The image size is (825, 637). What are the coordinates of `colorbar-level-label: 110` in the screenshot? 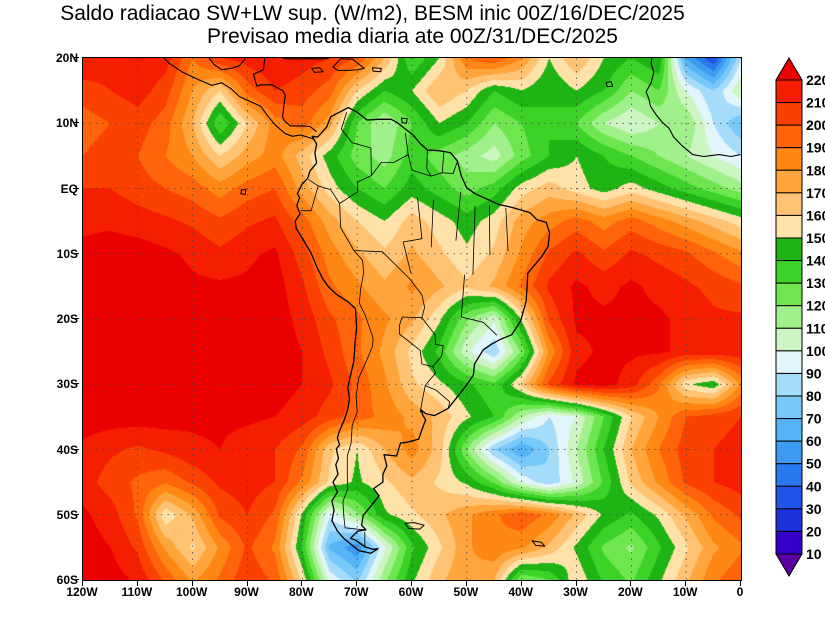 It's located at (815, 328).